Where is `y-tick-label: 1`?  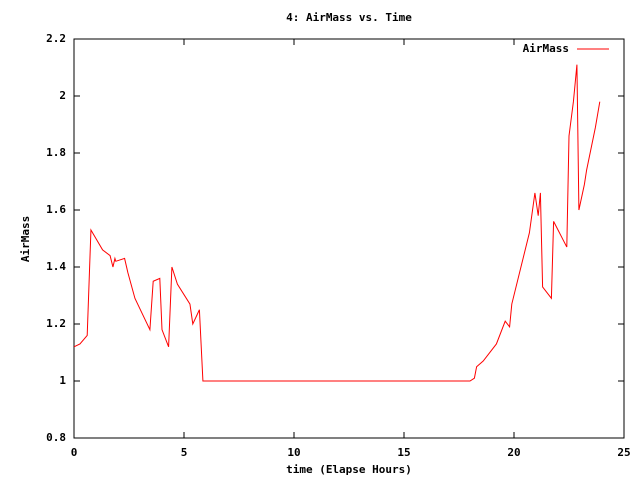 y-tick-label: 1 is located at coordinates (62, 380).